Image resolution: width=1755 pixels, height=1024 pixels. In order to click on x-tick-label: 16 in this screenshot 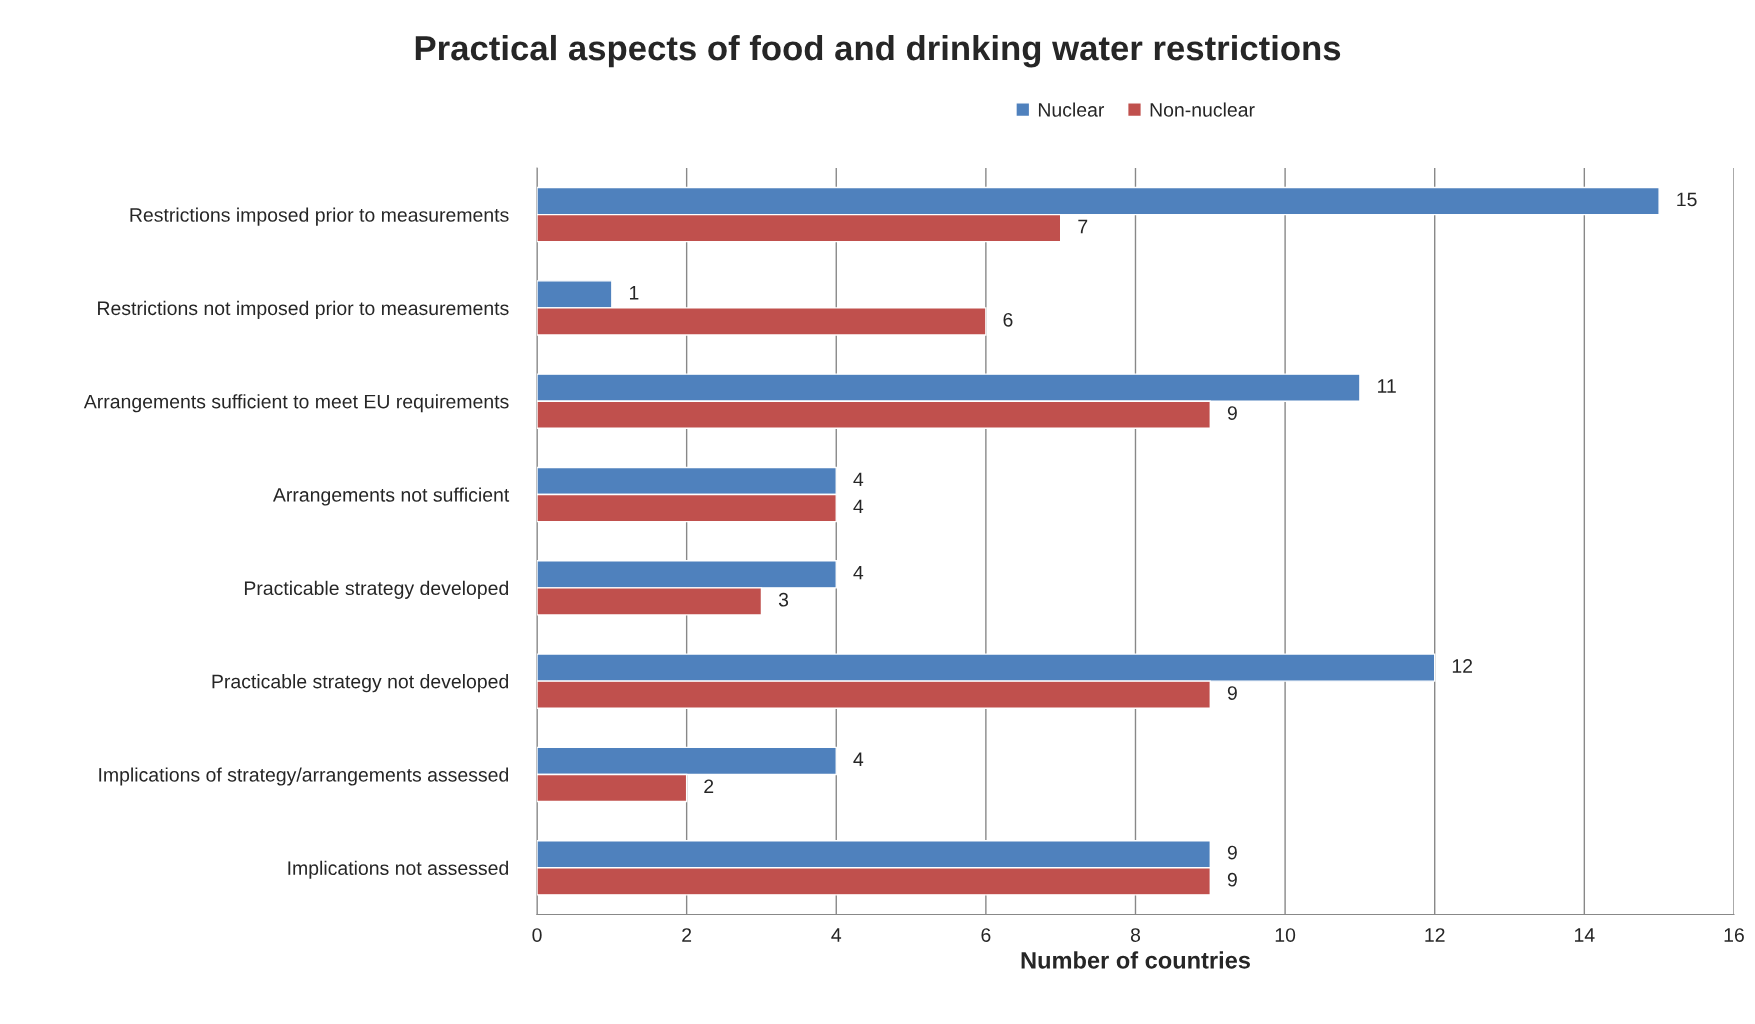, I will do `click(1734, 935)`.